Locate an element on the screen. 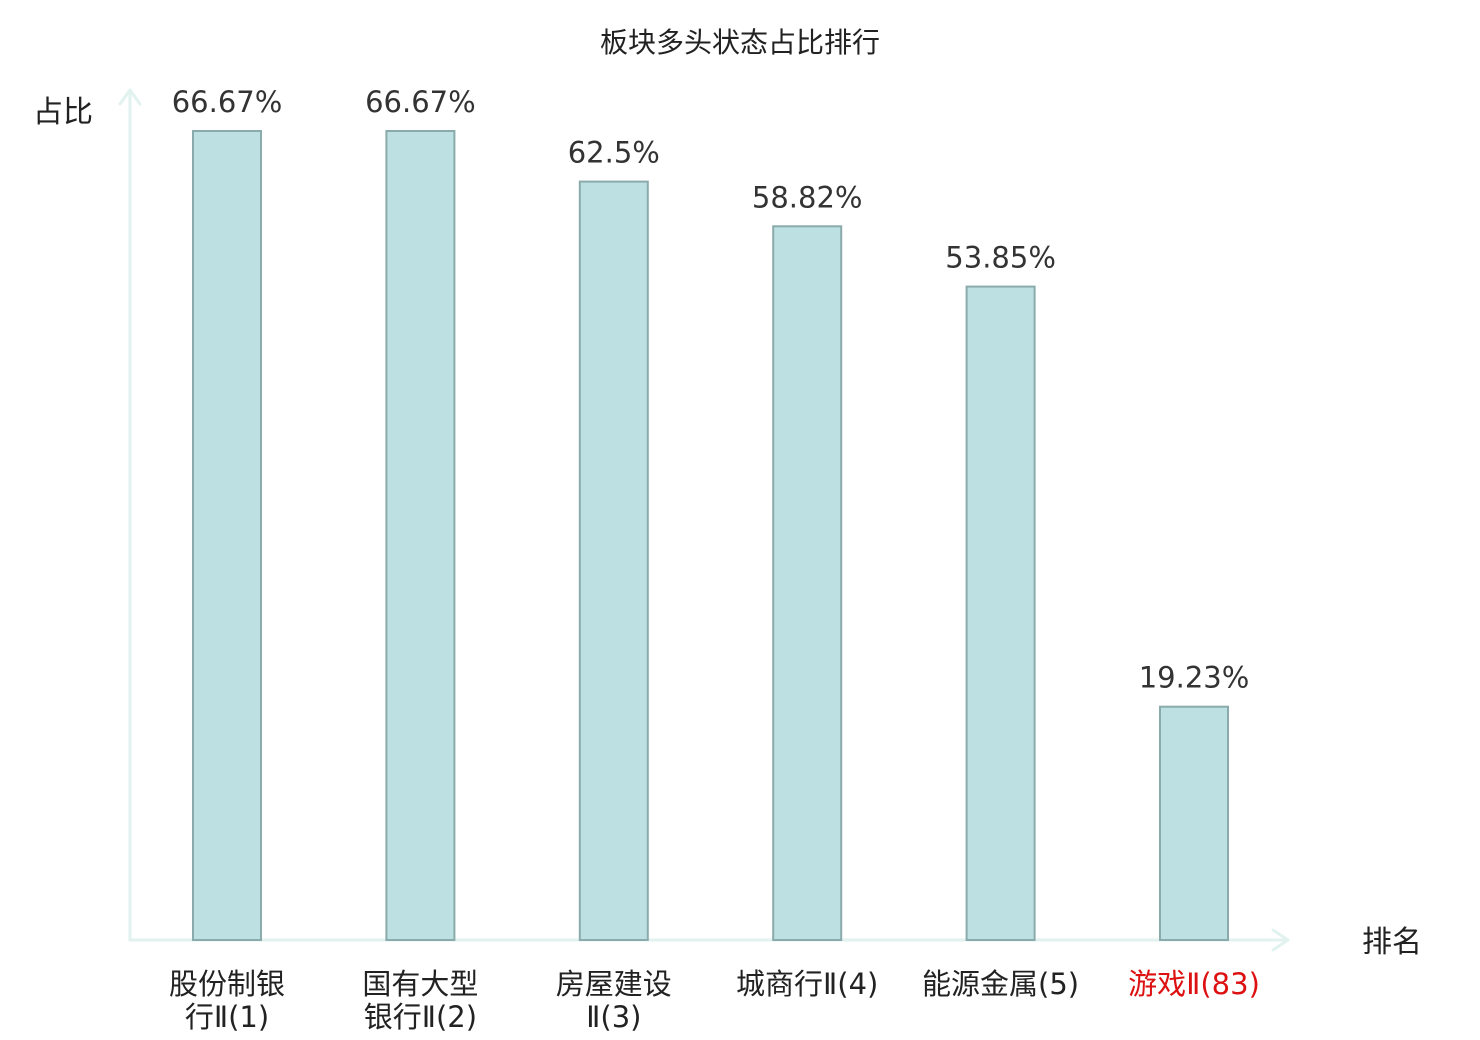 The height and width of the screenshot is (1040, 1480). bar-value-label: 19.23% is located at coordinates (1194, 678).